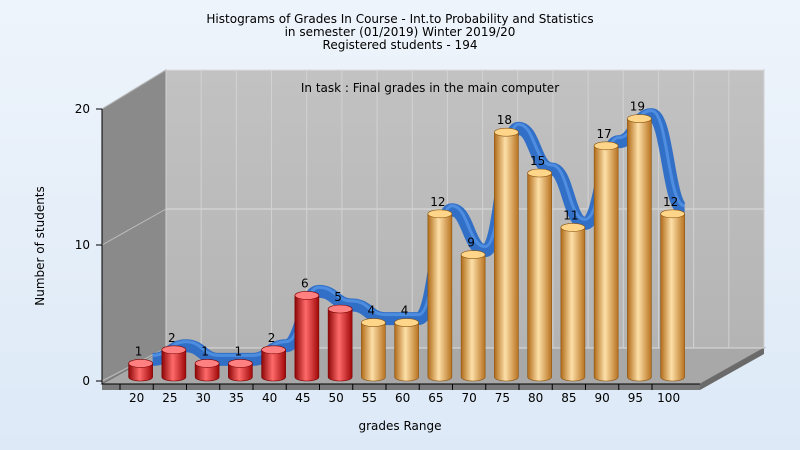 This screenshot has height=450, width=800. Describe the element at coordinates (601, 398) in the screenshot. I see `x-tick-label: 90` at that location.